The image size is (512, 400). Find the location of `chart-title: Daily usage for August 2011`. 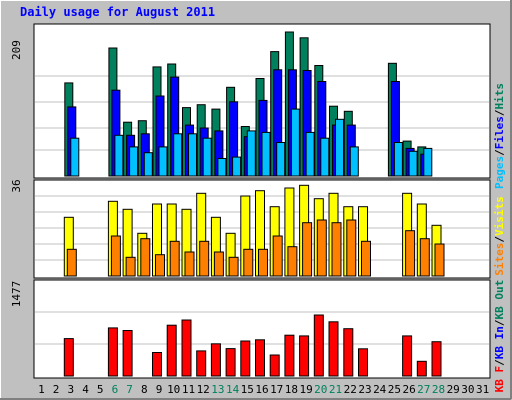

chart-title: Daily usage for August 2011 is located at coordinates (117, 12).